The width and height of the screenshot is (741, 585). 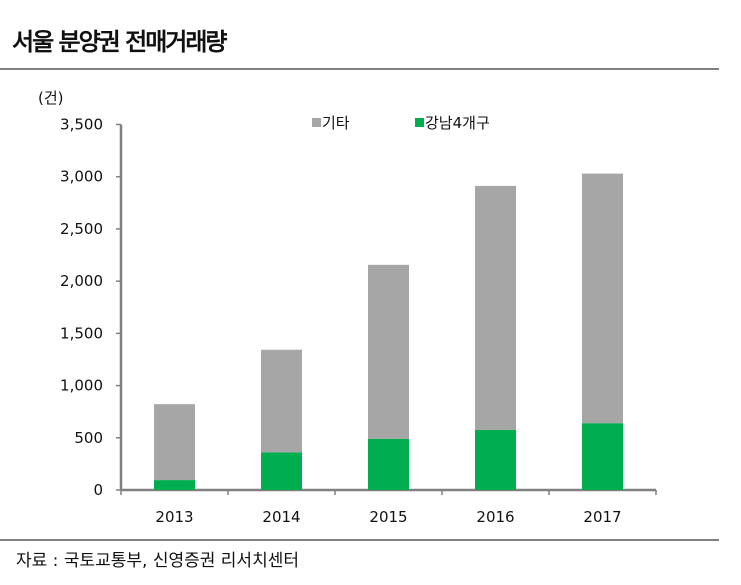 What do you see at coordinates (281, 401) in the screenshot?
I see `bar-other-2014` at bounding box center [281, 401].